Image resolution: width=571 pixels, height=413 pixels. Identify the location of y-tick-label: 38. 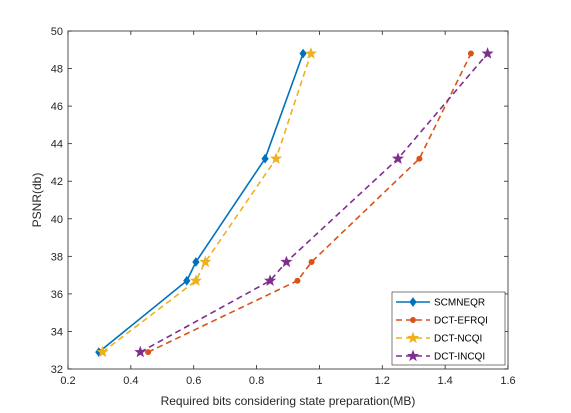
(57, 257).